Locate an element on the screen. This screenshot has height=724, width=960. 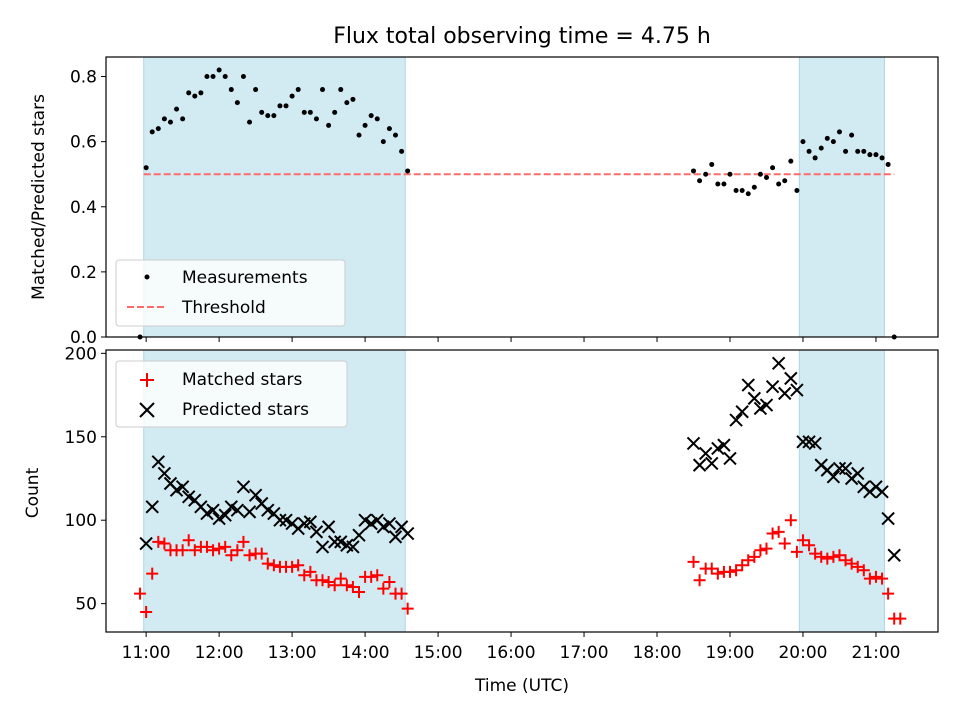
top-legend-frame is located at coordinates (230, 293).